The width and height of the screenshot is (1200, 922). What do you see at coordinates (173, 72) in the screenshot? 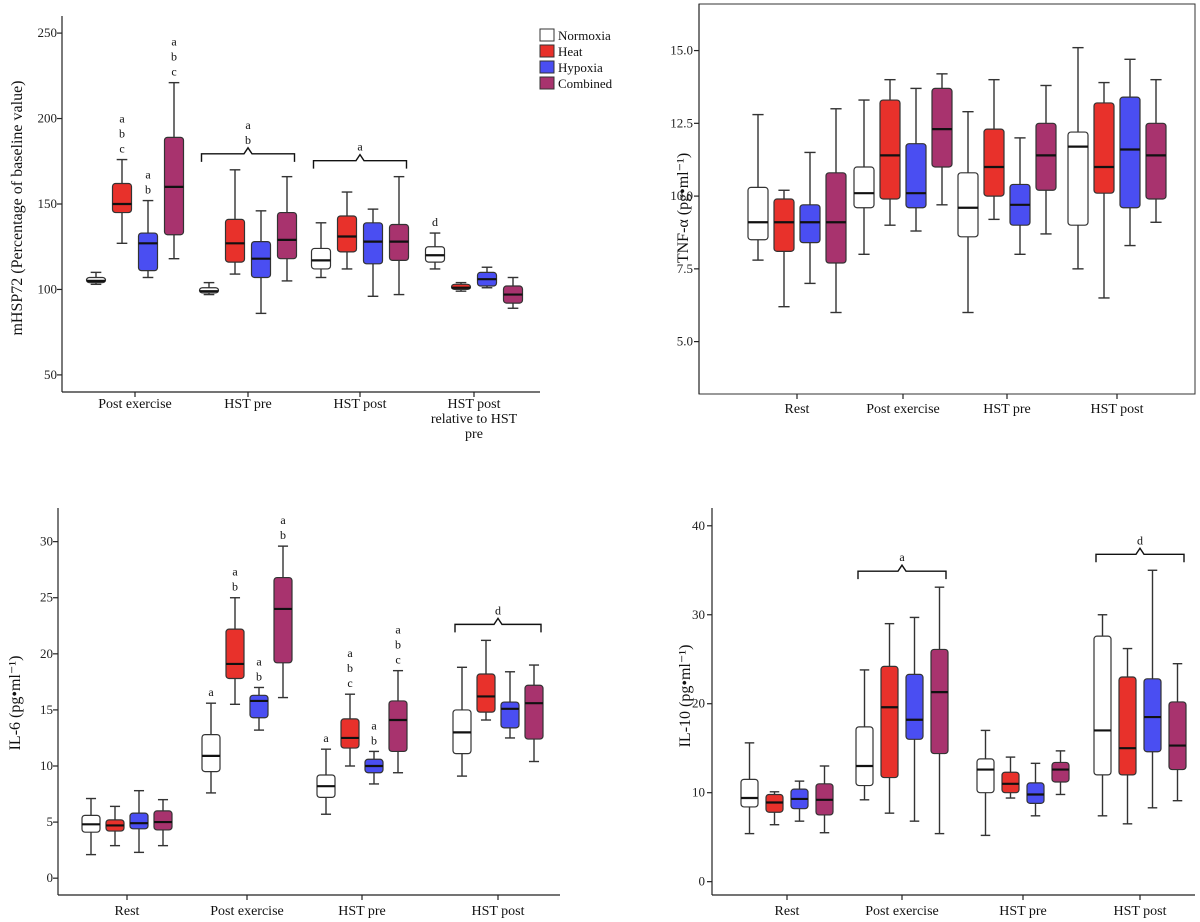
I see `significance-letter: c` at bounding box center [173, 72].